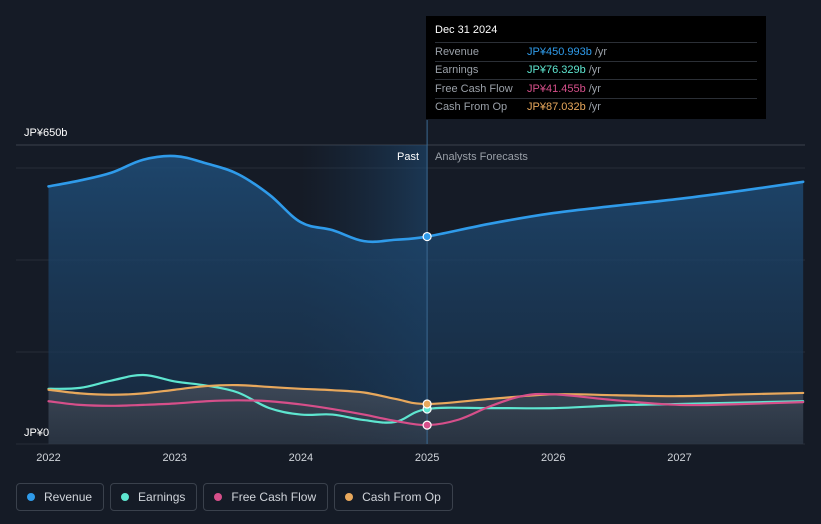 Image resolution: width=821 pixels, height=524 pixels. Describe the element at coordinates (556, 107) in the screenshot. I see `tooltip-value: JP¥87.032b` at that location.